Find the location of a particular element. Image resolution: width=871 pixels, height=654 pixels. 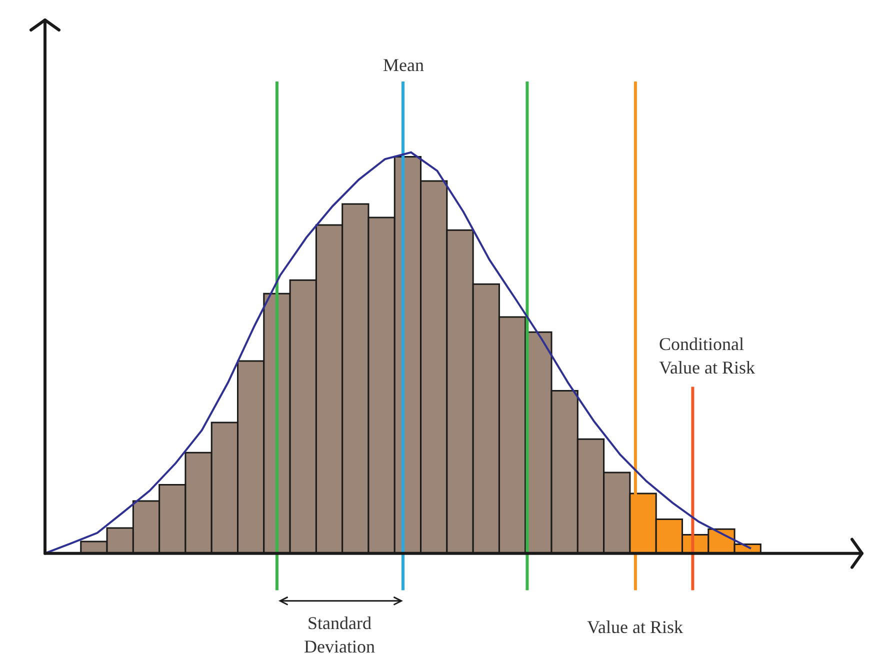

text: Standard Deviation is located at coordinates (339, 633).